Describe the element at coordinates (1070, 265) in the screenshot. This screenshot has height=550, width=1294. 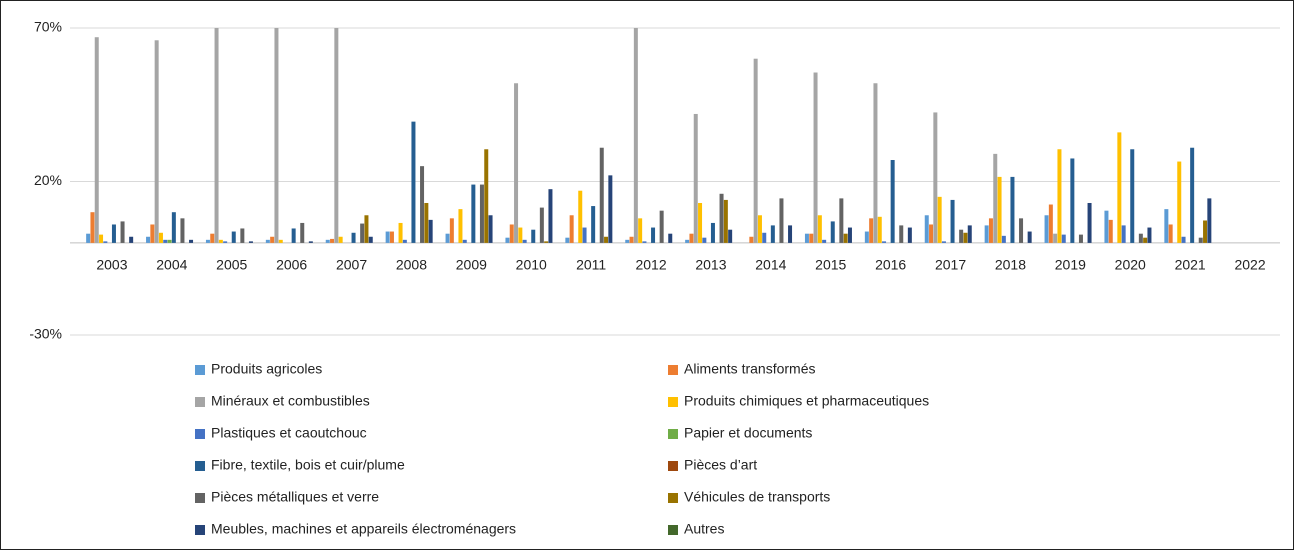
I see `x-tick-label: 2019` at that location.